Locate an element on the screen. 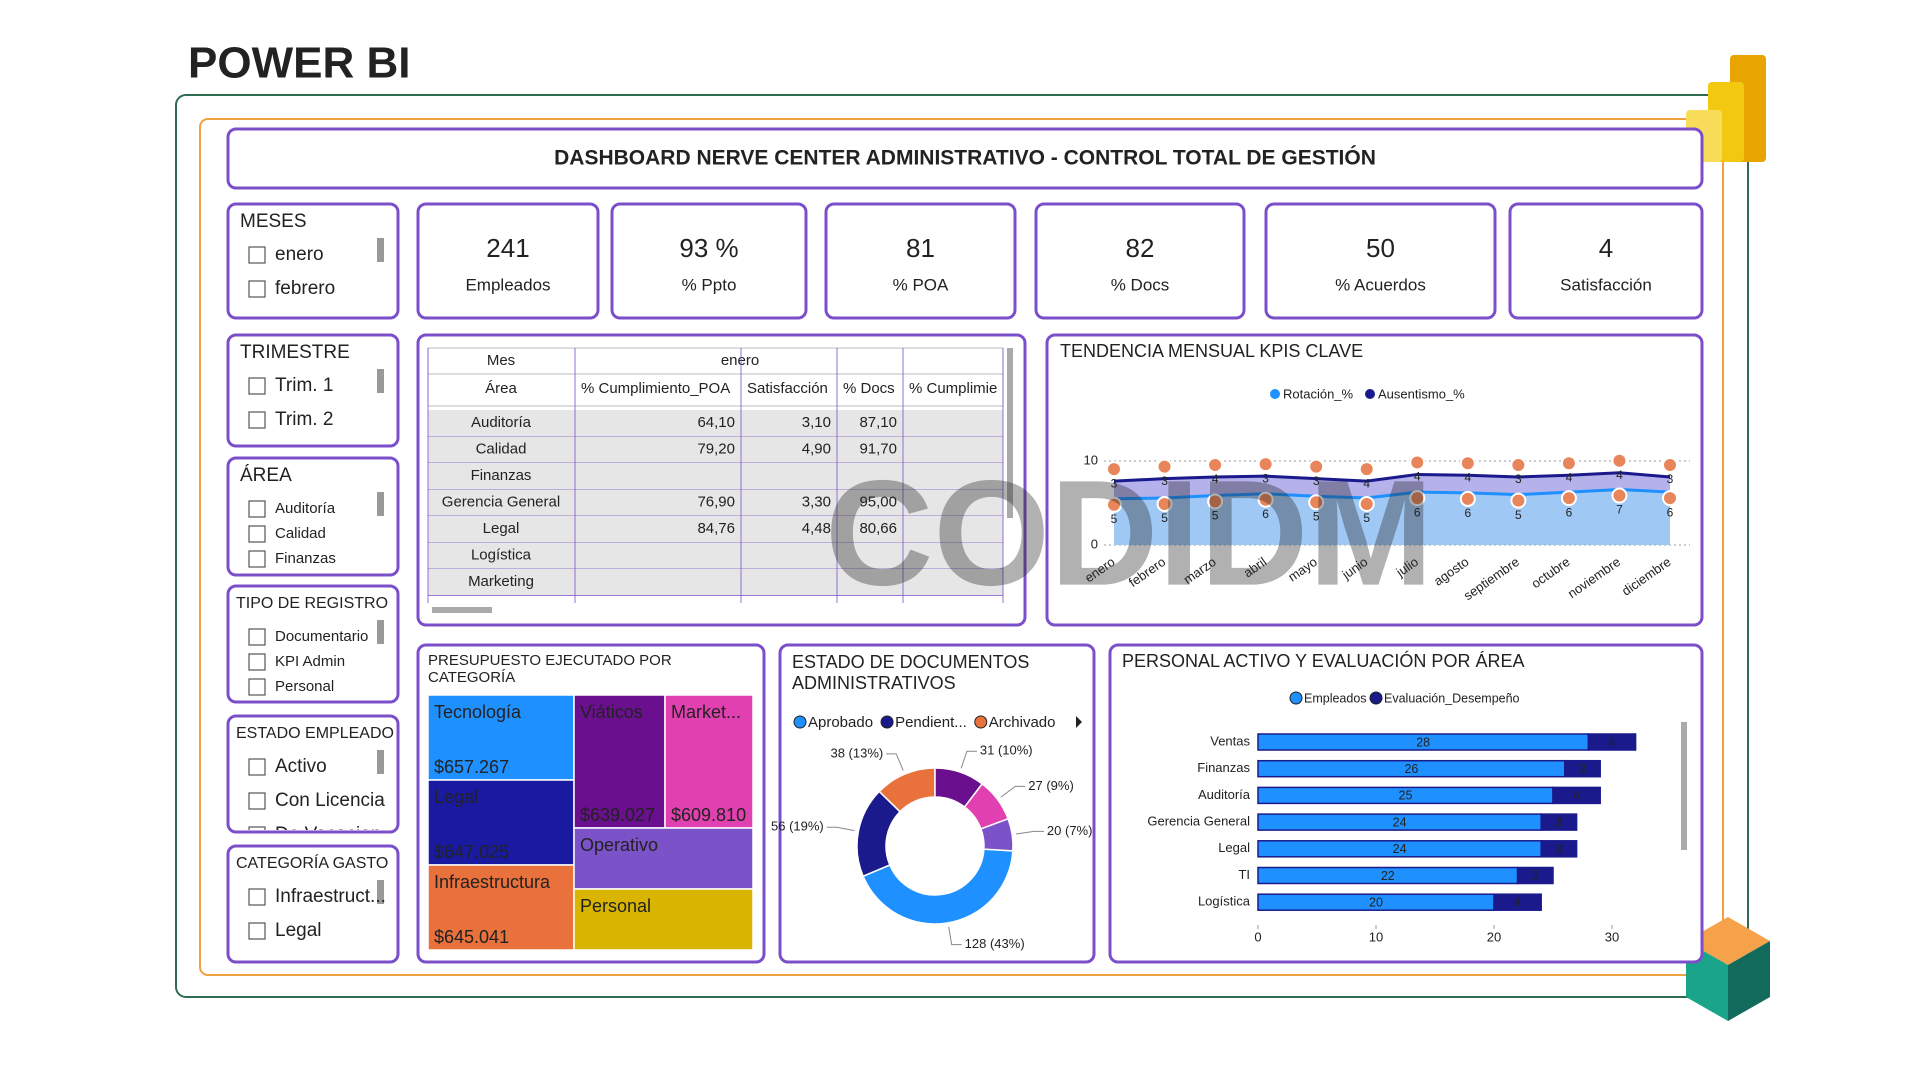 The image size is (1920, 1080). table-cell: Marketing is located at coordinates (501, 581).